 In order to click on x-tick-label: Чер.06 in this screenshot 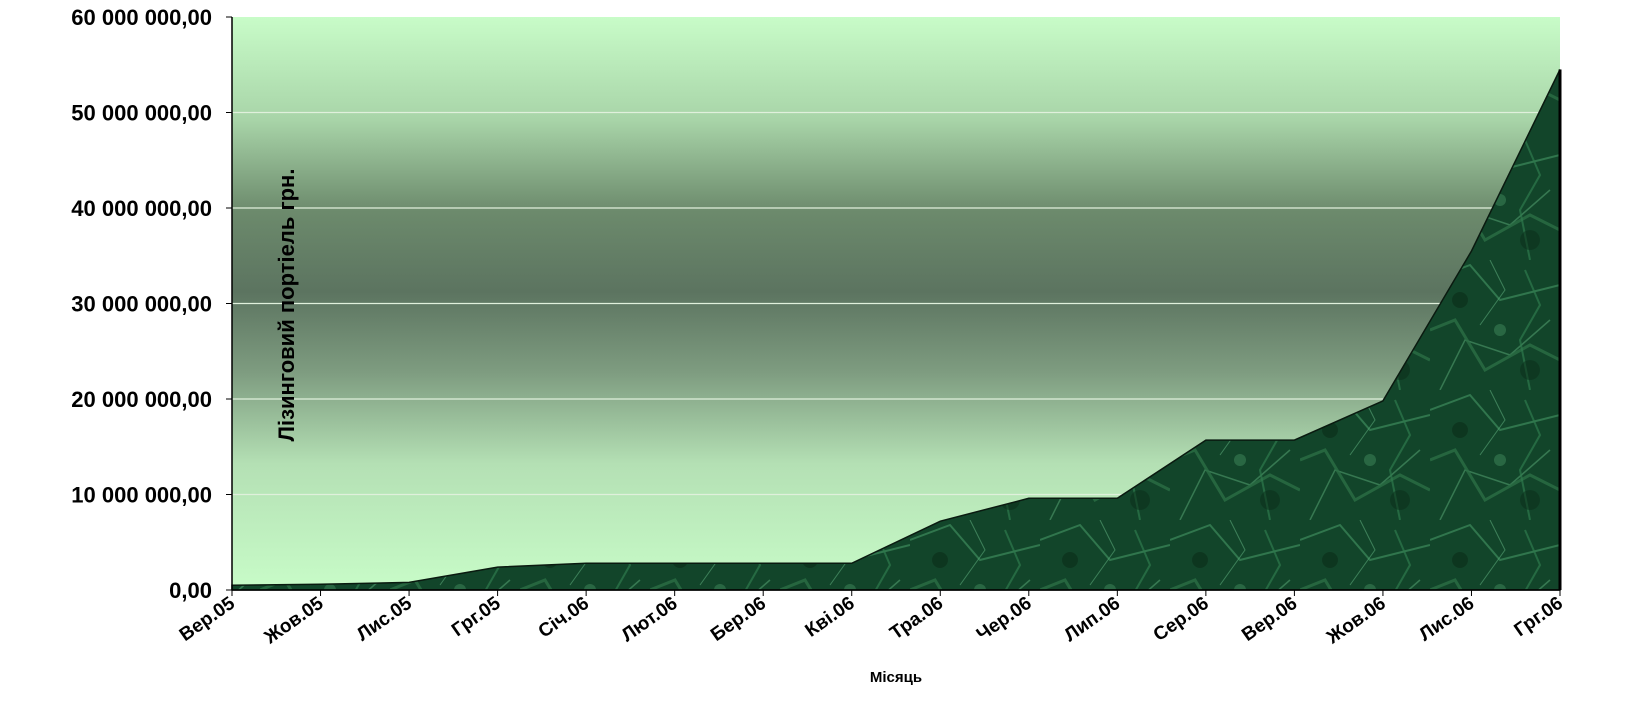, I will do `click(1004, 619)`.